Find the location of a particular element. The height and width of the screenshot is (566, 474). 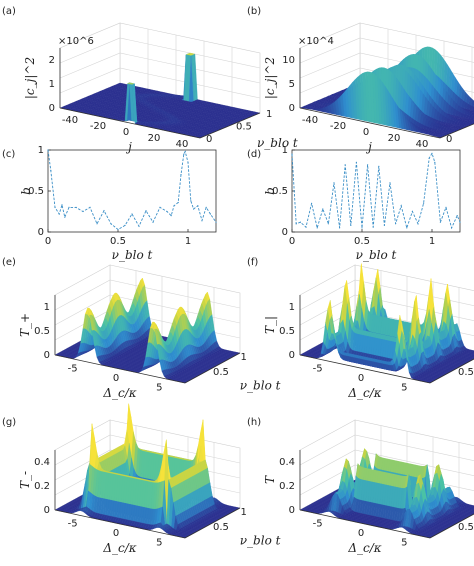

x-axis-label: j is located at coordinates (368, 147).